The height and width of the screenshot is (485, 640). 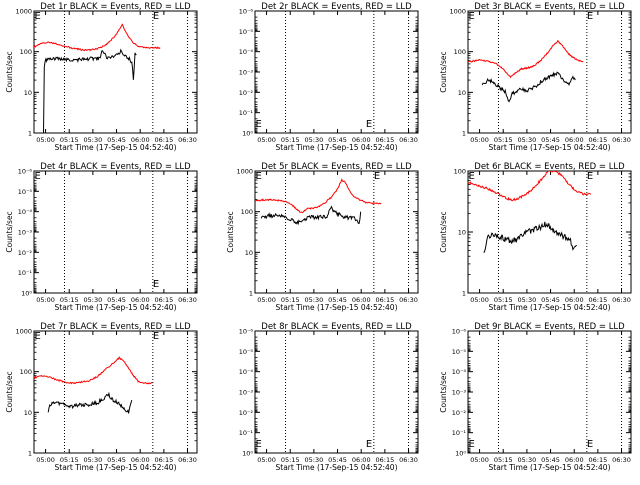 What do you see at coordinates (549, 7) in the screenshot?
I see `panel-title: Det 3r BLACK = Events, RED = LLD` at bounding box center [549, 7].